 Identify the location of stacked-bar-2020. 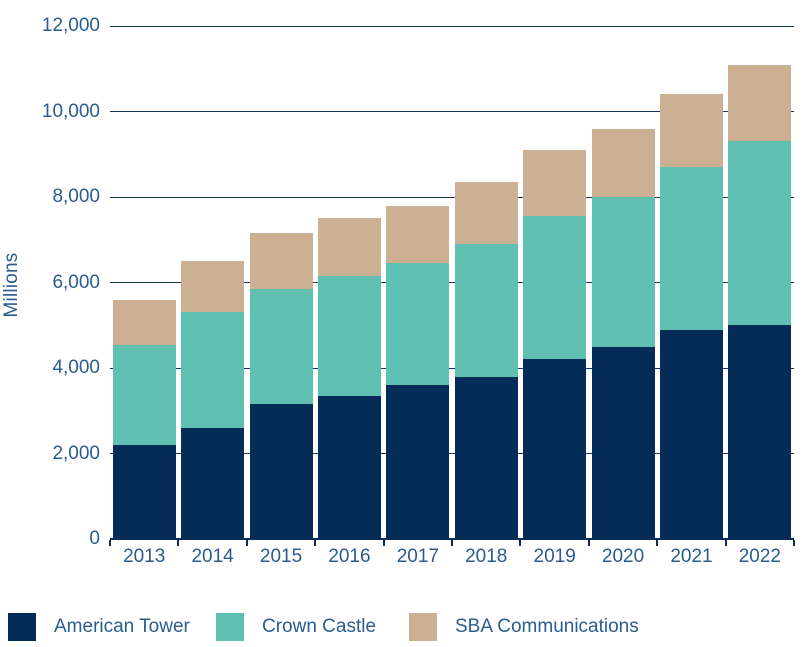
(623, 282).